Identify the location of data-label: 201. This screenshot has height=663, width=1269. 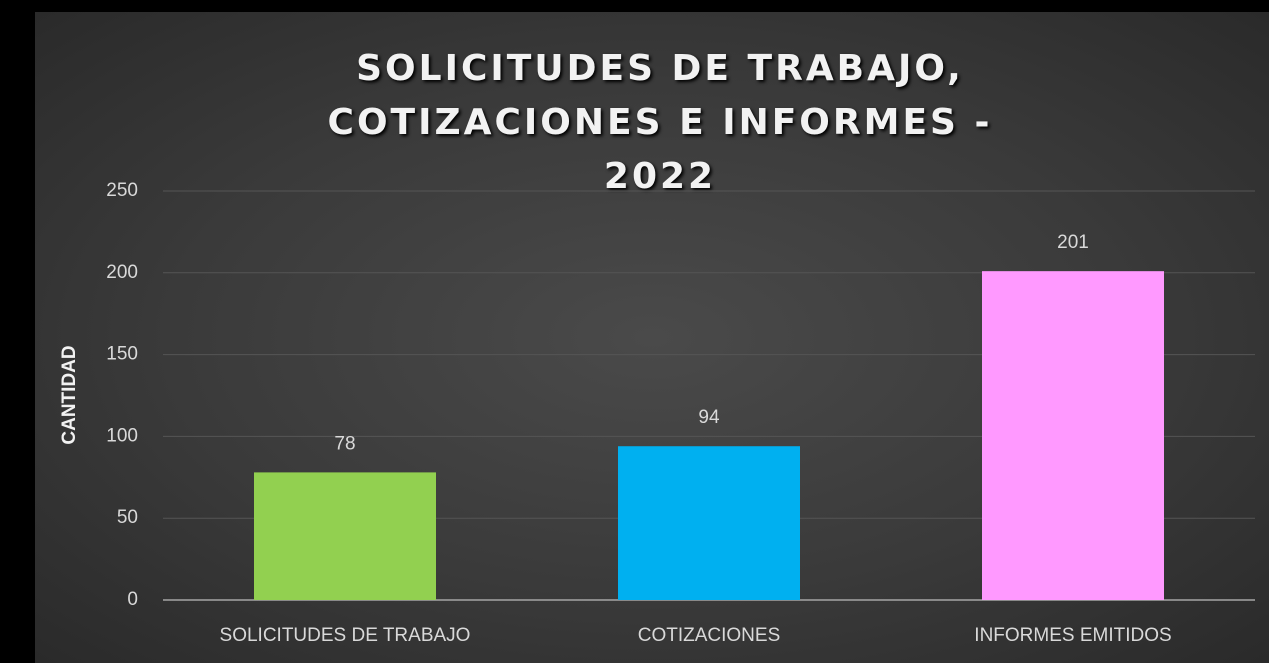
(1073, 242).